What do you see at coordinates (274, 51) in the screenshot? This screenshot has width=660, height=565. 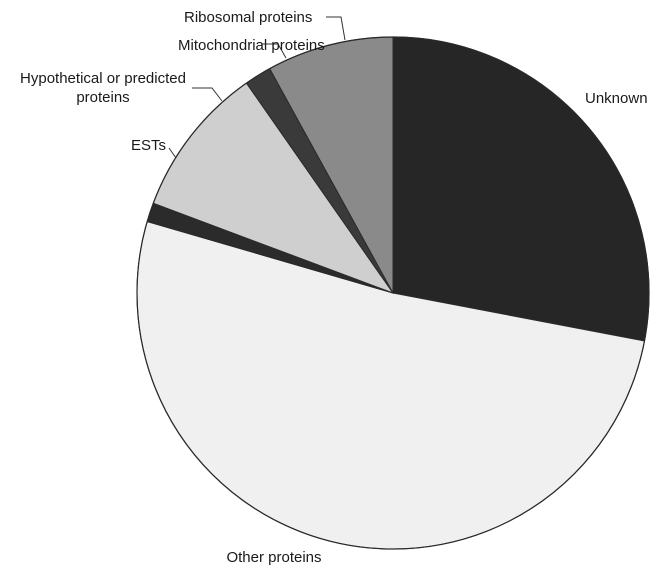 I see `leader-line-mitochondrial-proteins` at bounding box center [274, 51].